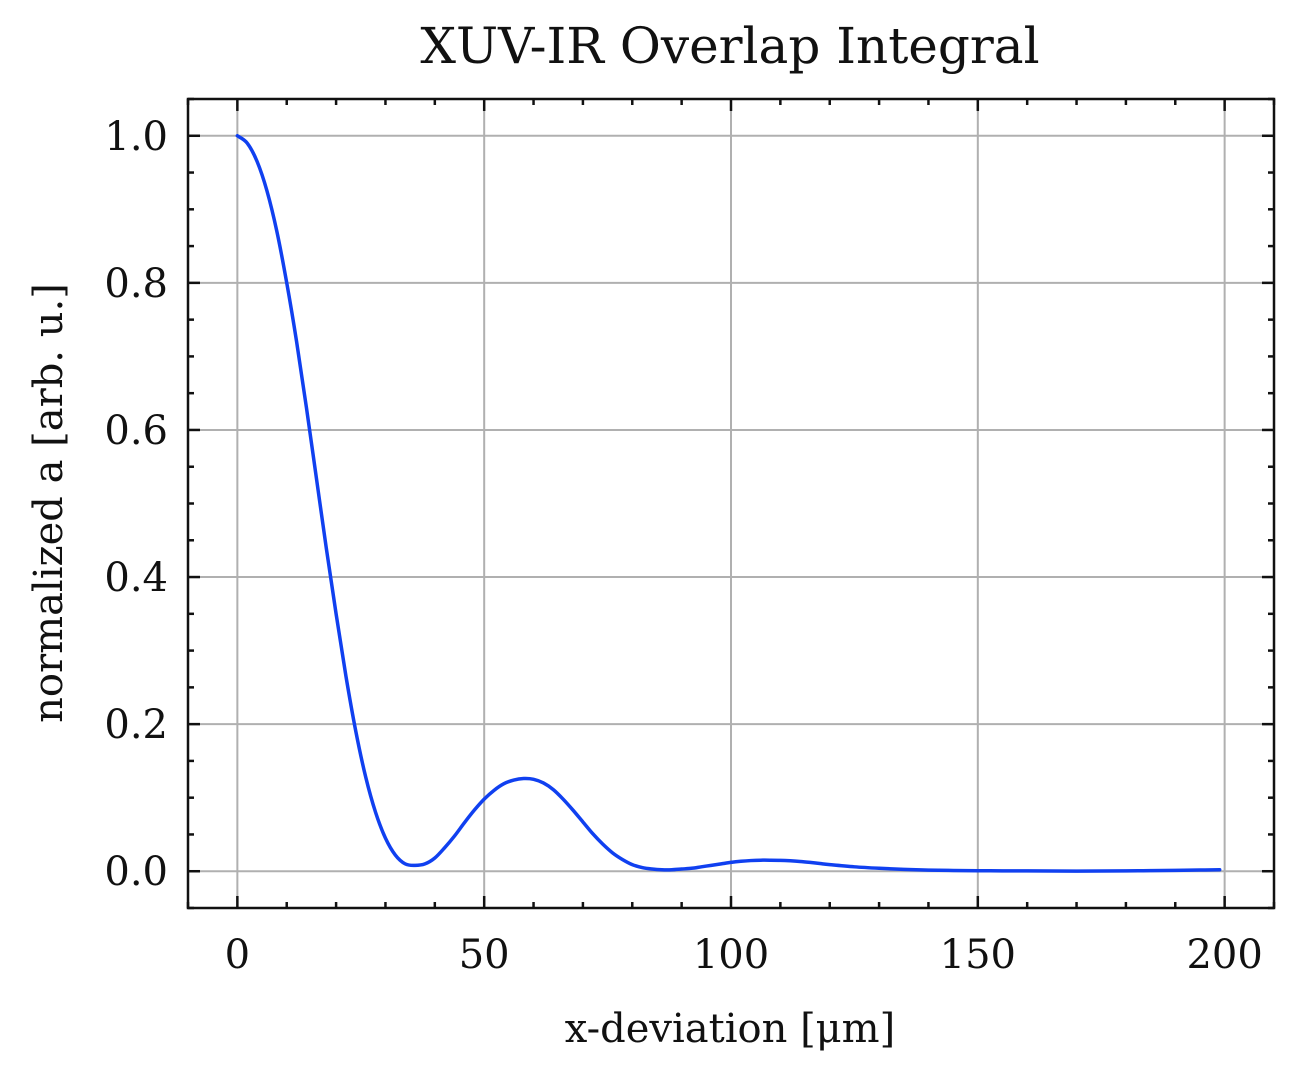 The width and height of the screenshot is (1292, 1074). I want to click on y-tick-label: 0.0, so click(136, 872).